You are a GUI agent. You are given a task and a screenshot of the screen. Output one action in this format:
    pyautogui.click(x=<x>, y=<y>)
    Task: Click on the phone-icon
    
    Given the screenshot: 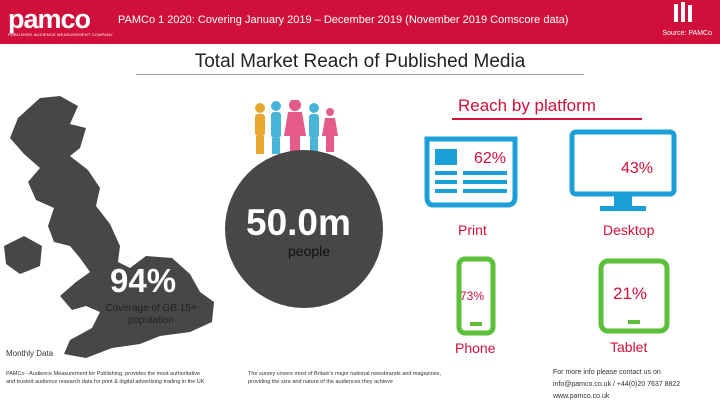 What is the action you would take?
    pyautogui.click(x=476, y=296)
    